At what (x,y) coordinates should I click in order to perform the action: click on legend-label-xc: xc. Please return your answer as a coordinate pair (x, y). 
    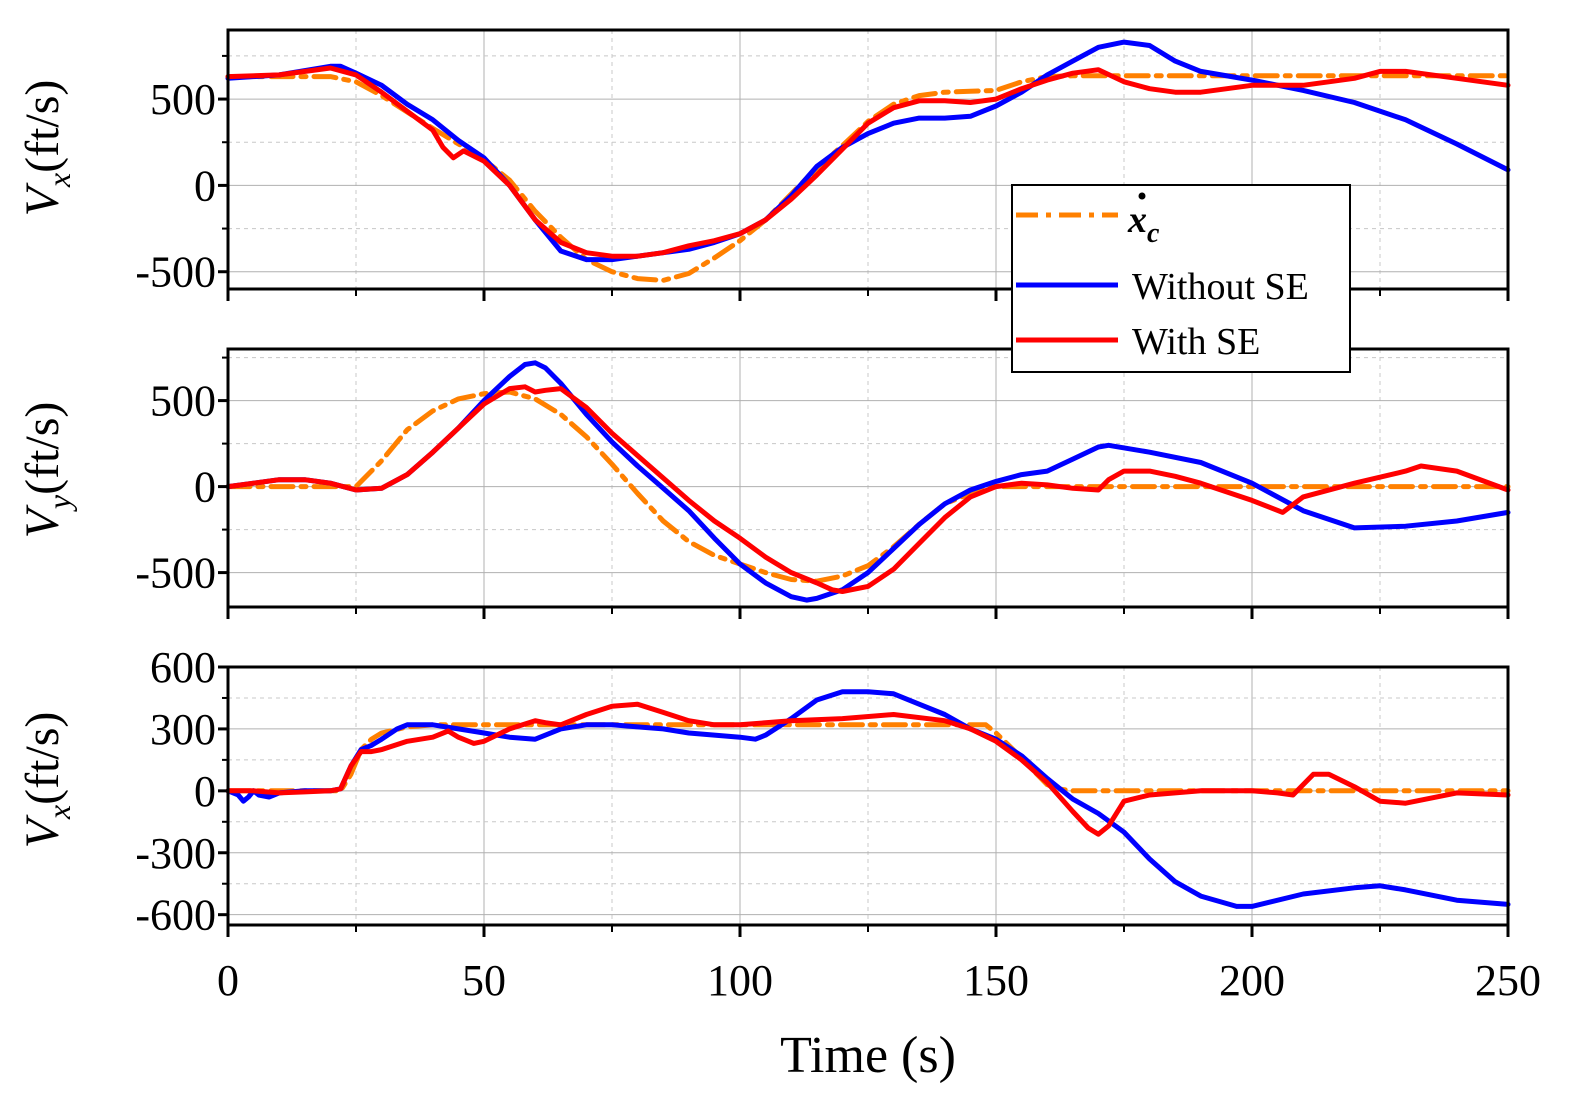
    Looking at the image, I should click on (1143, 224).